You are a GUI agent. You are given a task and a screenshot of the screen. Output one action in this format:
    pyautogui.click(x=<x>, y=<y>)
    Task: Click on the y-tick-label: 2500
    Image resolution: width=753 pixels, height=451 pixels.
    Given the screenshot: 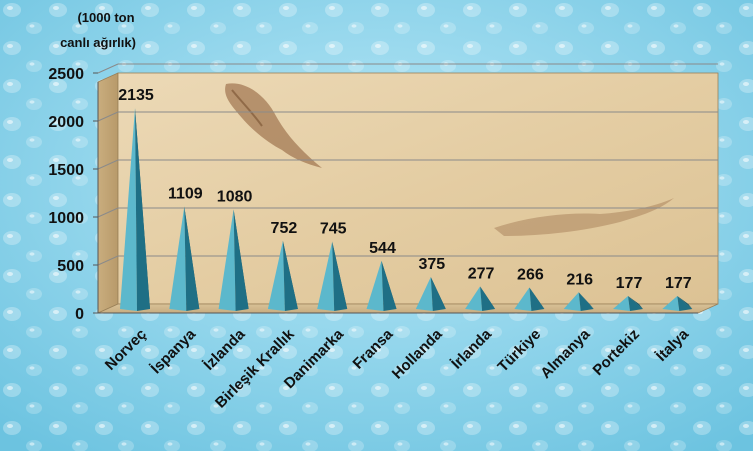 What is the action you would take?
    pyautogui.click(x=66, y=74)
    